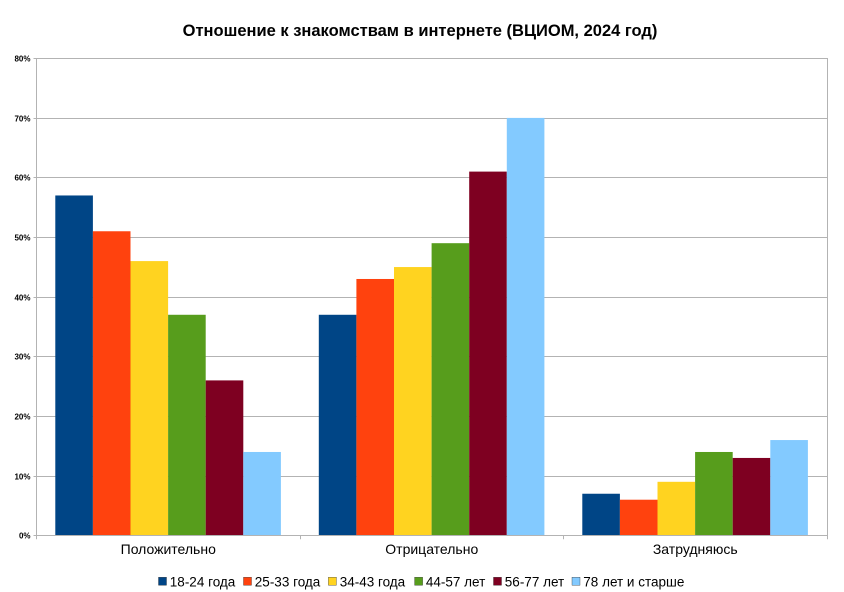 The height and width of the screenshot is (592, 844). What do you see at coordinates (22, 416) in the screenshot?
I see `svg-text: 20%` at bounding box center [22, 416].